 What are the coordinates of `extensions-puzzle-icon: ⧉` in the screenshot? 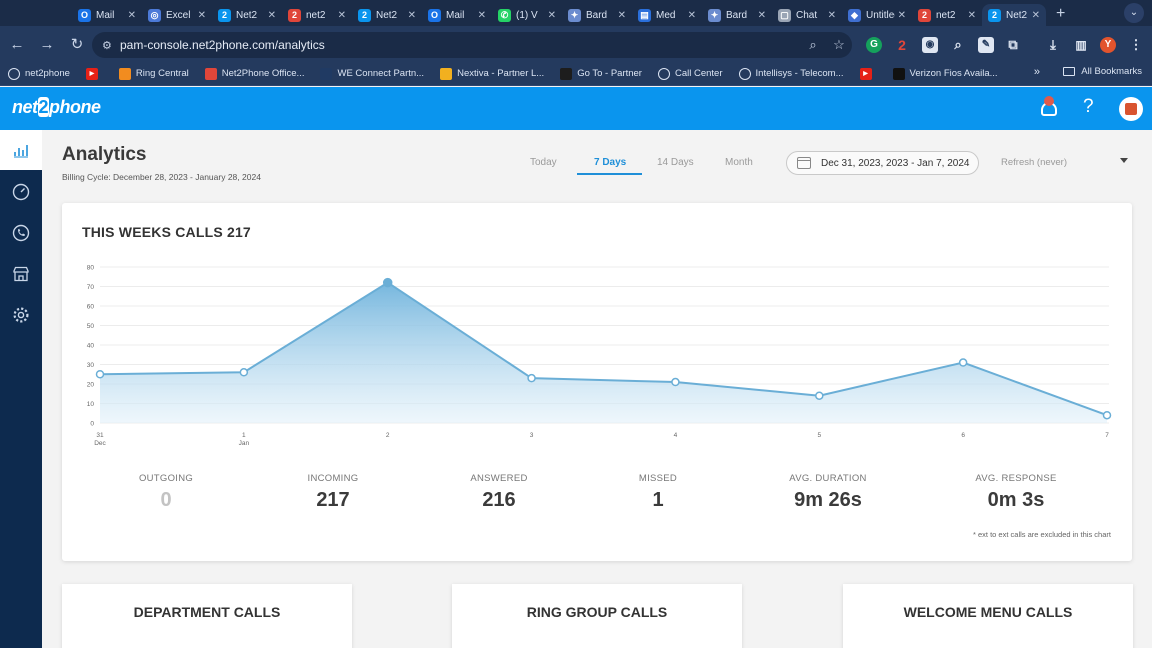 It's located at (1013, 44).